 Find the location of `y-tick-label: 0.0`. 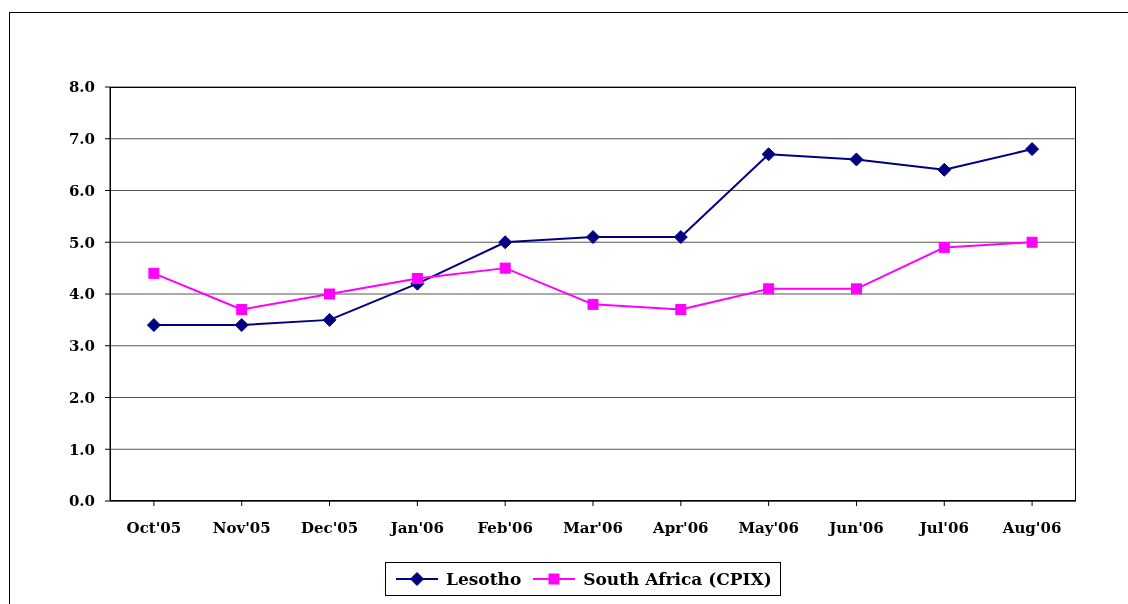

y-tick-label: 0.0 is located at coordinates (81, 501).